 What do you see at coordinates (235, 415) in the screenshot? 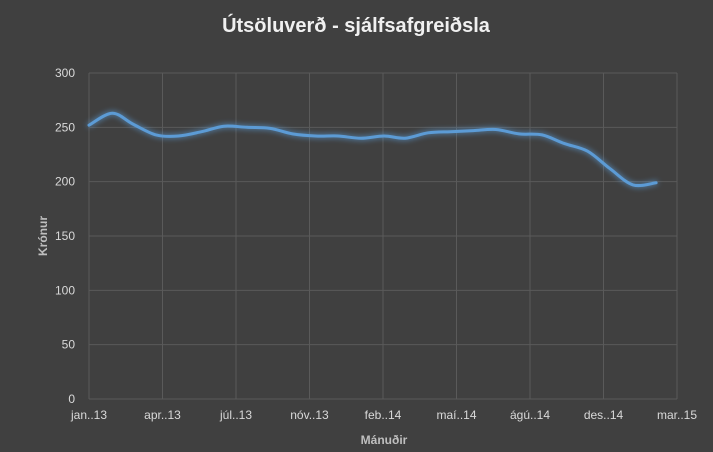
I see `x-tick-label: júl..13` at bounding box center [235, 415].